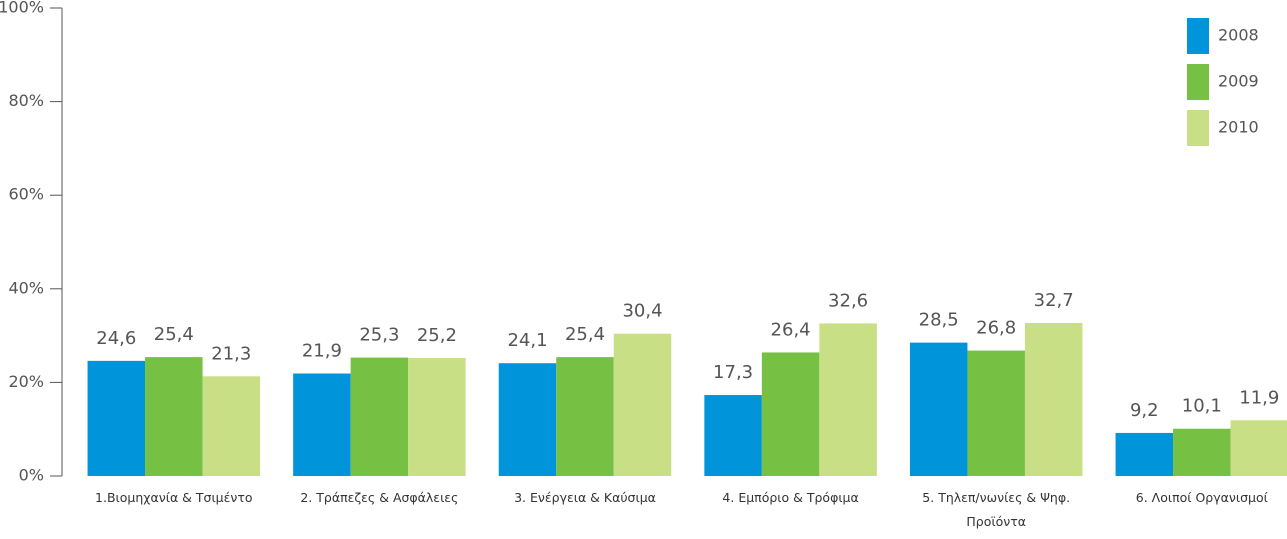 This screenshot has height=539, width=1287. I want to click on data-label: 21,3, so click(231, 353).